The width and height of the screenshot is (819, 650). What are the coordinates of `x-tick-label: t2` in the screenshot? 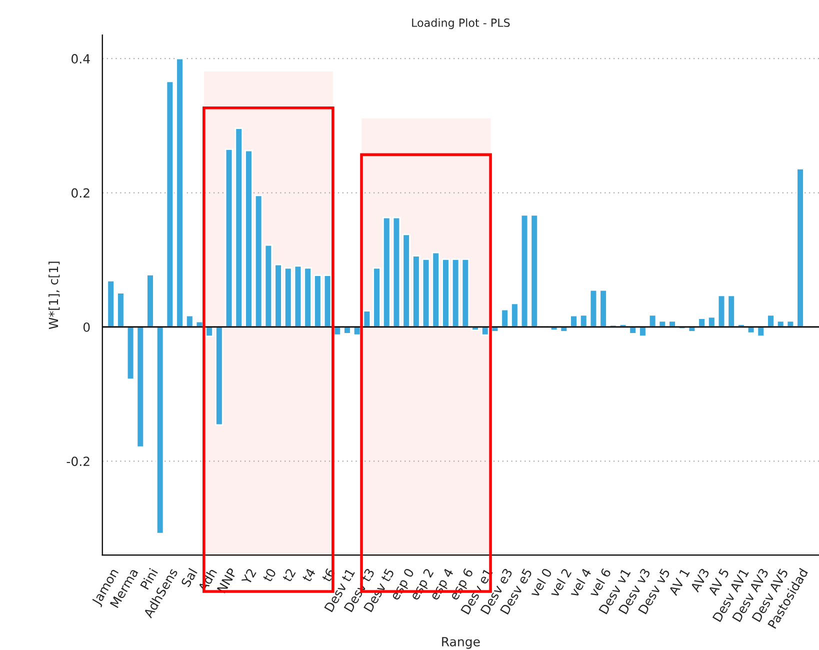 It's located at (289, 575).